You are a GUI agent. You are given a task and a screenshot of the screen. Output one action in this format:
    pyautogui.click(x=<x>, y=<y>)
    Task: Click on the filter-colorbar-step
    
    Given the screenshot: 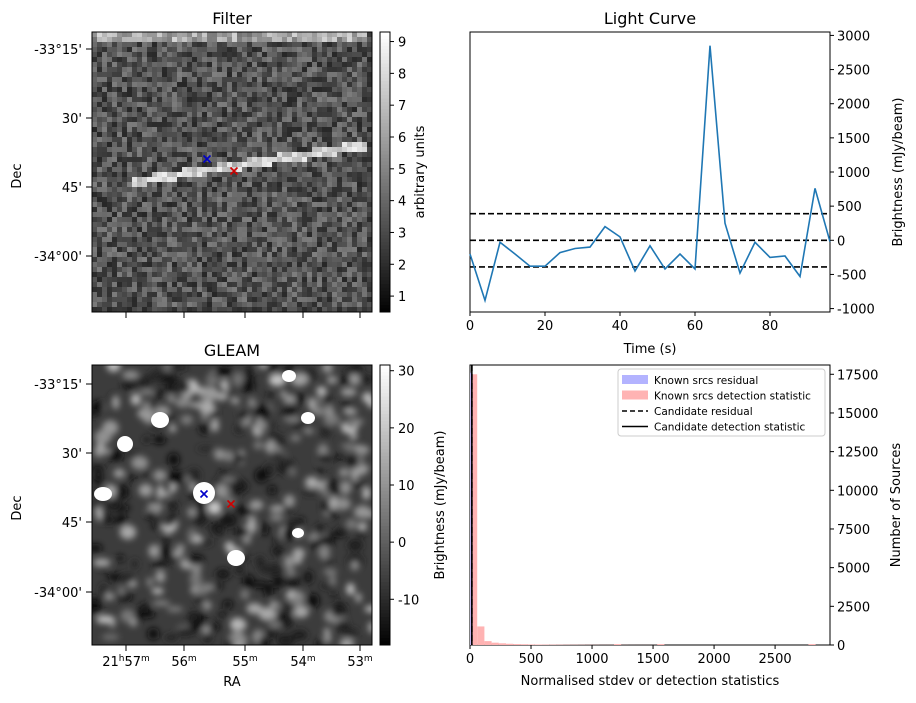 What is the action you would take?
    pyautogui.click(x=385, y=297)
    